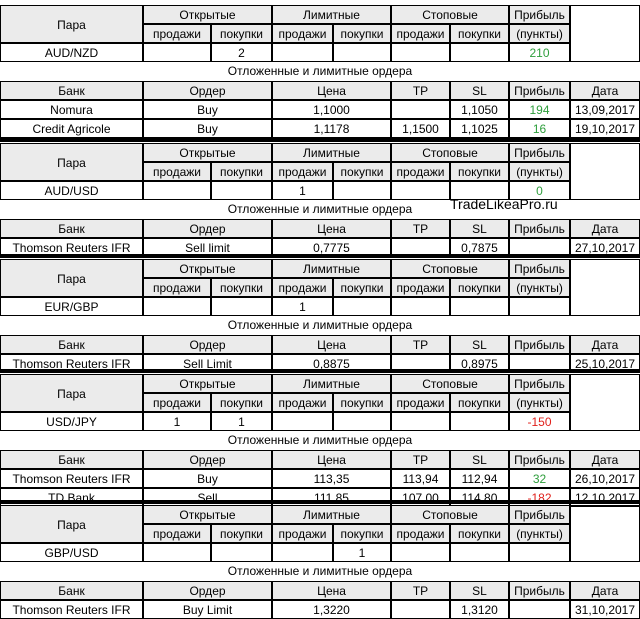  What do you see at coordinates (479, 478) in the screenshot?
I see `order-sl: 112,94` at bounding box center [479, 478].